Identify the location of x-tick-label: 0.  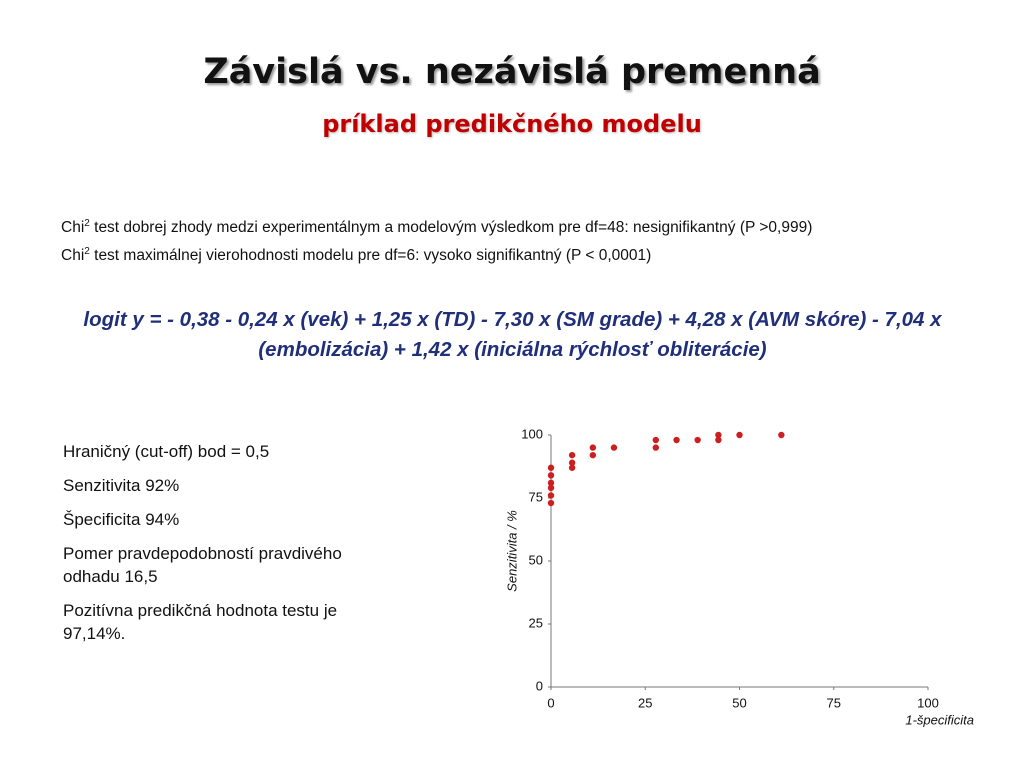
(550, 702).